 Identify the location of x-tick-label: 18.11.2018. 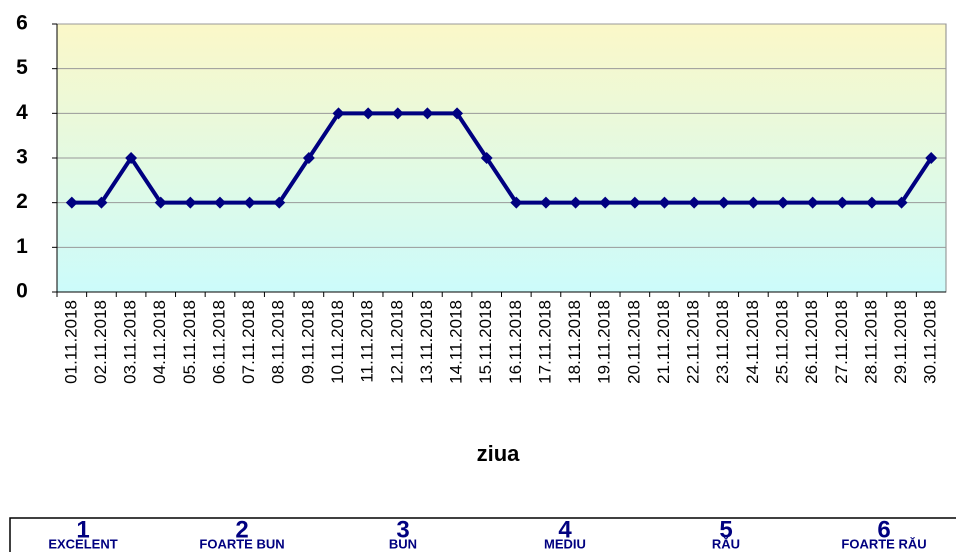
(574, 342).